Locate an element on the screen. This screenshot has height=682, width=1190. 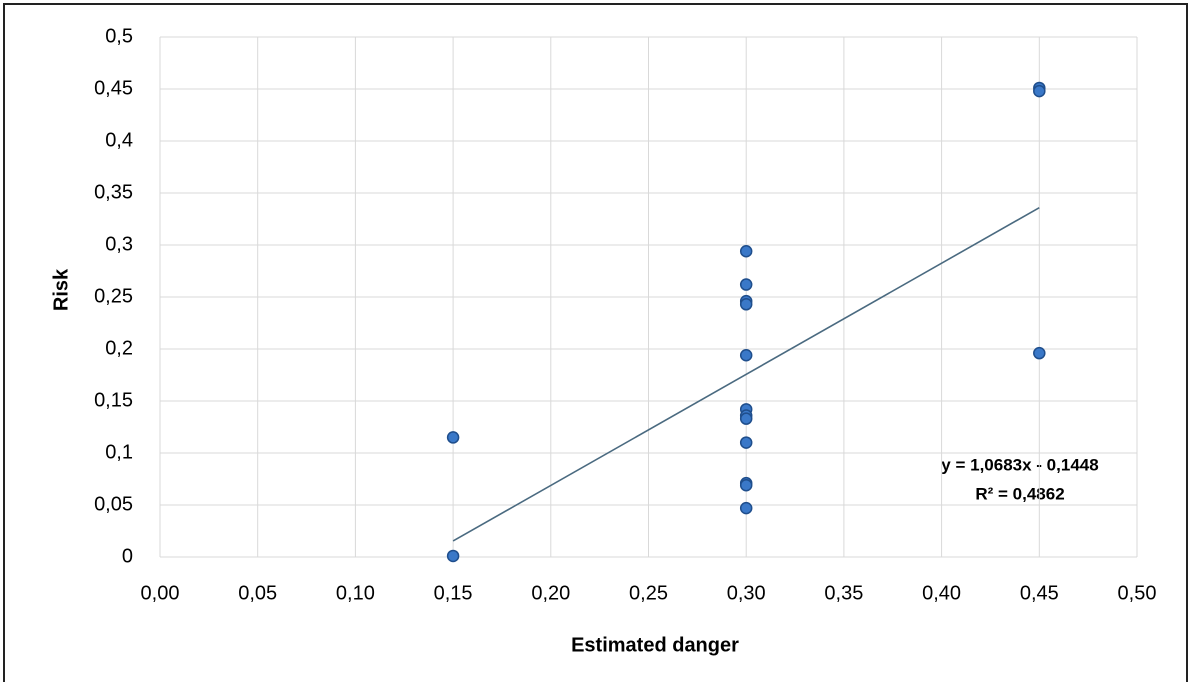
x-axis-title: Estimated danger is located at coordinates (655, 645).